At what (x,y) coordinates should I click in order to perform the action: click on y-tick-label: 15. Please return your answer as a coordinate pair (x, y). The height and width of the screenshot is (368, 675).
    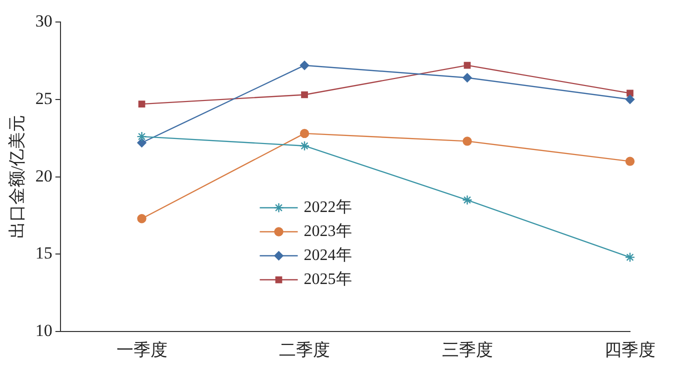
    Looking at the image, I should click on (43, 253).